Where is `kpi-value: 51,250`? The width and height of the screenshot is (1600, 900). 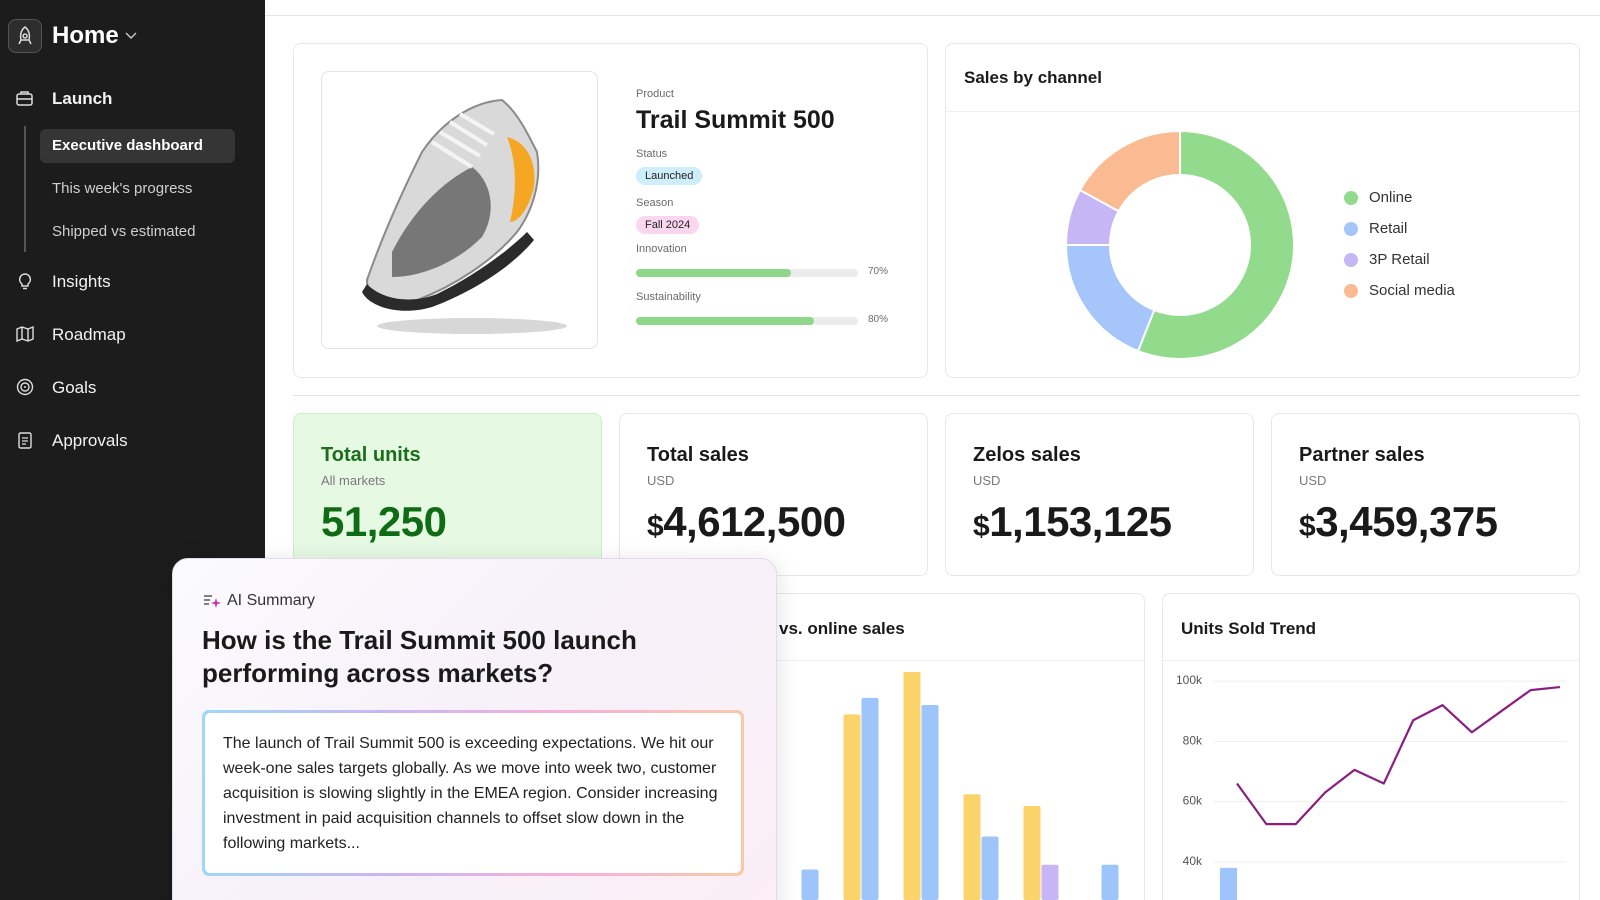 kpi-value: 51,250 is located at coordinates (384, 522).